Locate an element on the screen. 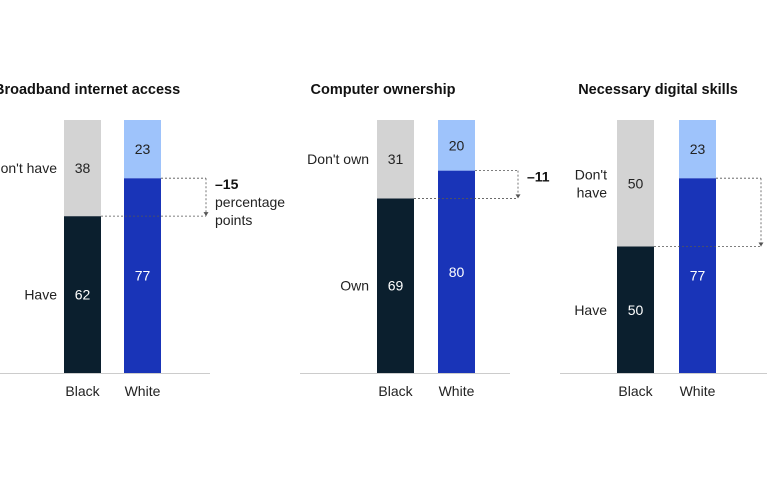 The width and height of the screenshot is (767, 480). row-label-top: Don't own is located at coordinates (338, 159).